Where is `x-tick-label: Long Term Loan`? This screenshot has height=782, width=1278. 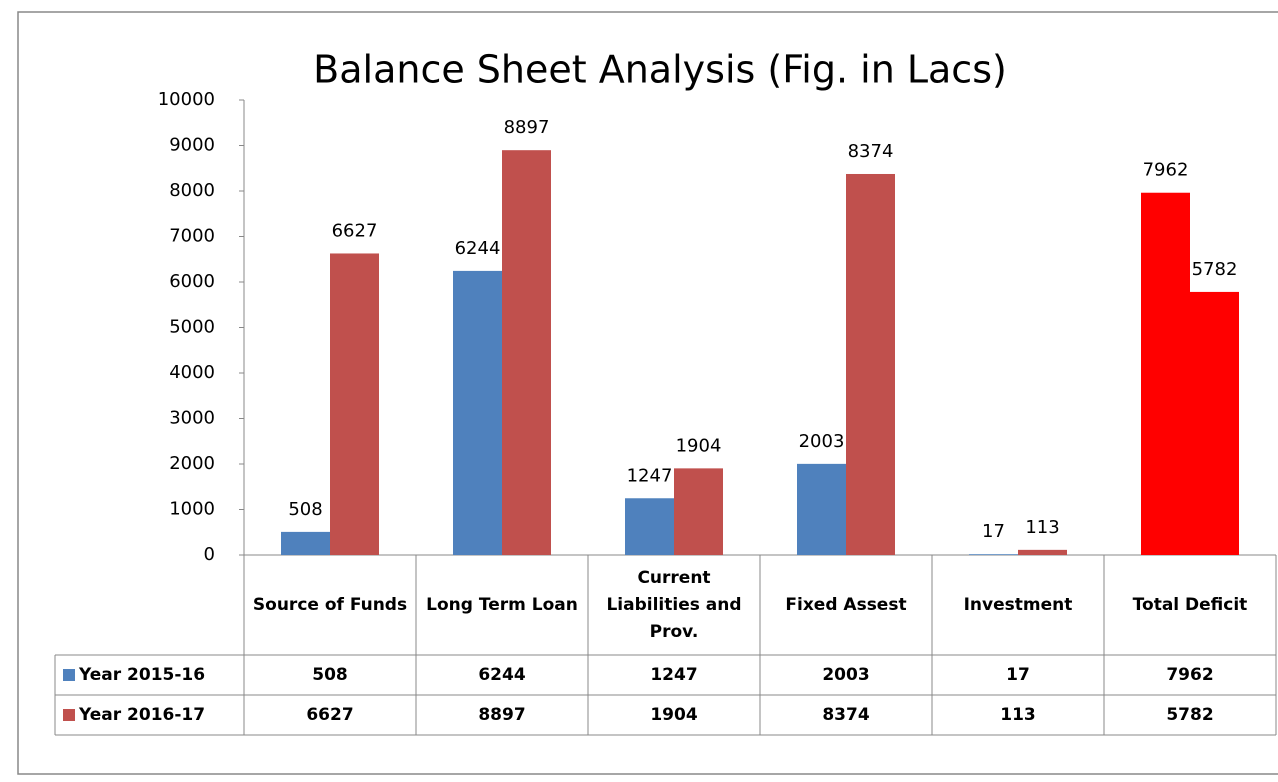
x-tick-label: Long Term Loan is located at coordinates (502, 604).